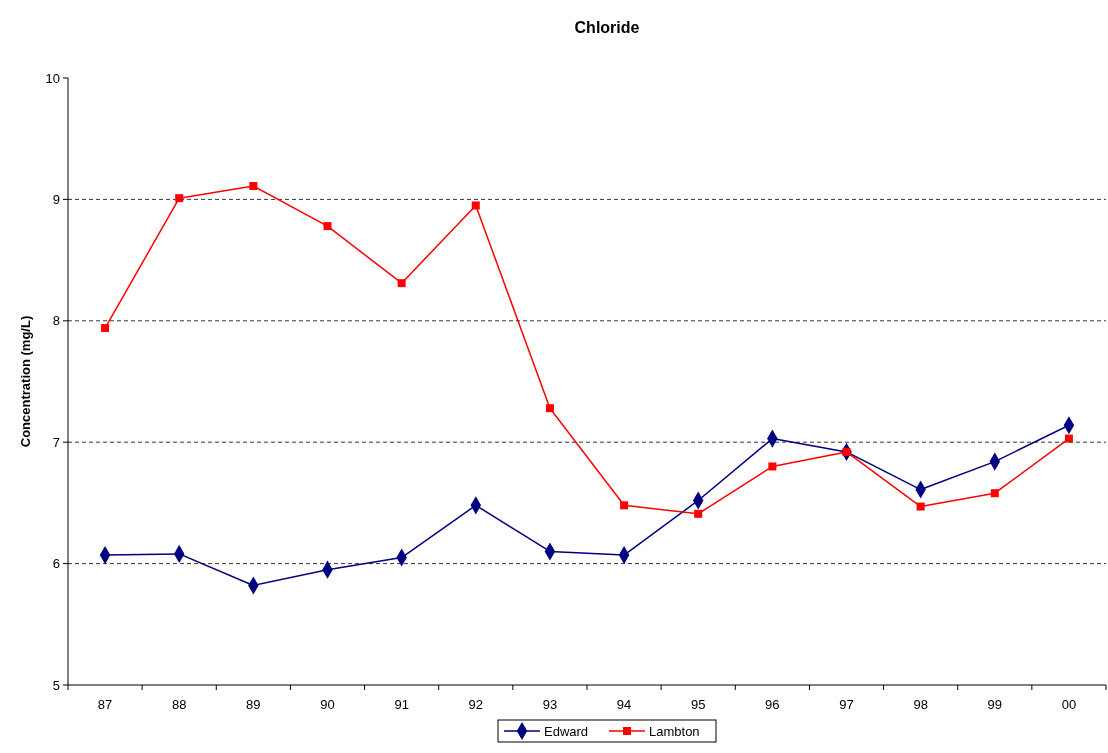 The image size is (1108, 753). What do you see at coordinates (772, 704) in the screenshot?
I see `x-tick-label: 96` at bounding box center [772, 704].